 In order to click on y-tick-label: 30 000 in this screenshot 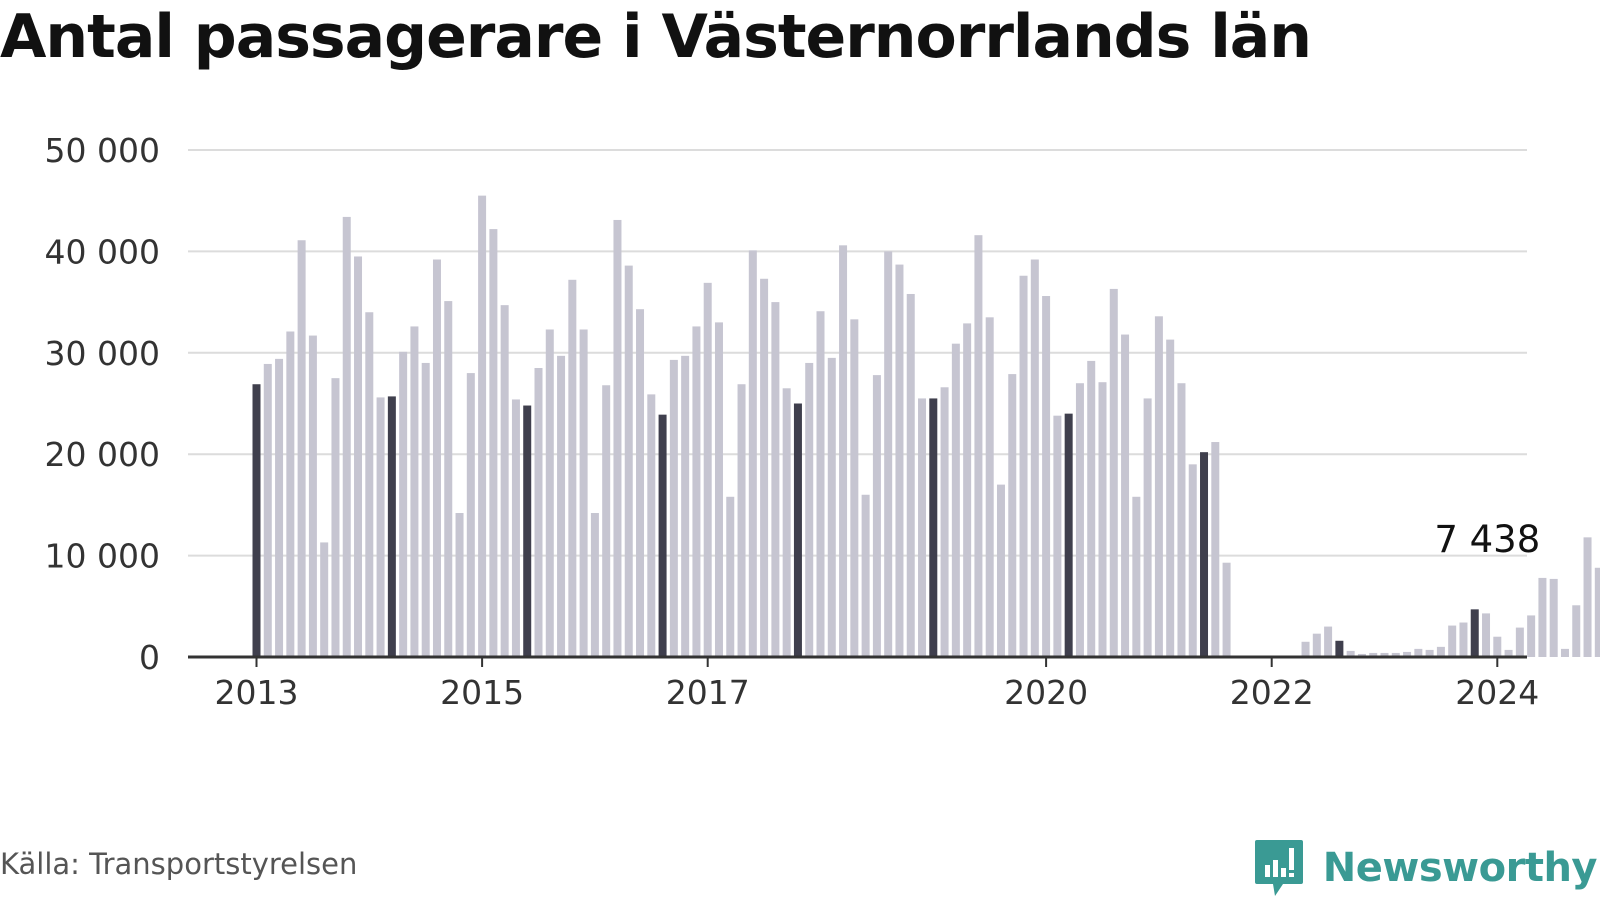, I will do `click(102, 353)`.